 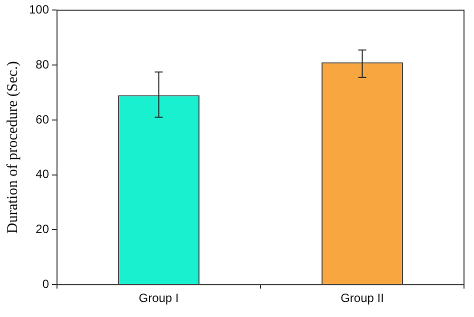 I want to click on y-tick-label: 40, so click(x=43, y=174).